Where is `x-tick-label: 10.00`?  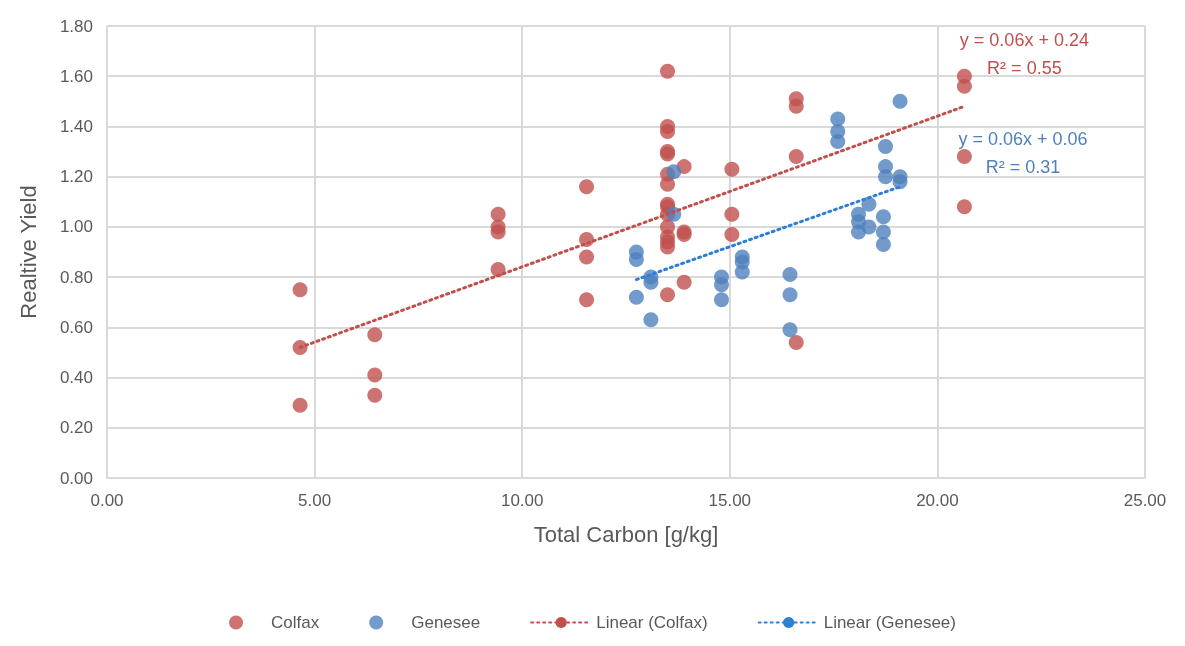
x-tick-label: 10.00 is located at coordinates (522, 500).